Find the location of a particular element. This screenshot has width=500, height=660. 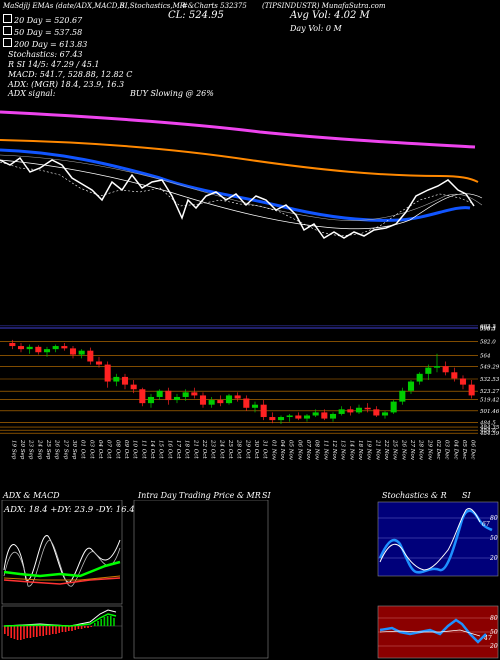

close-label: CL: 524.95 is located at coordinates (196, 15).